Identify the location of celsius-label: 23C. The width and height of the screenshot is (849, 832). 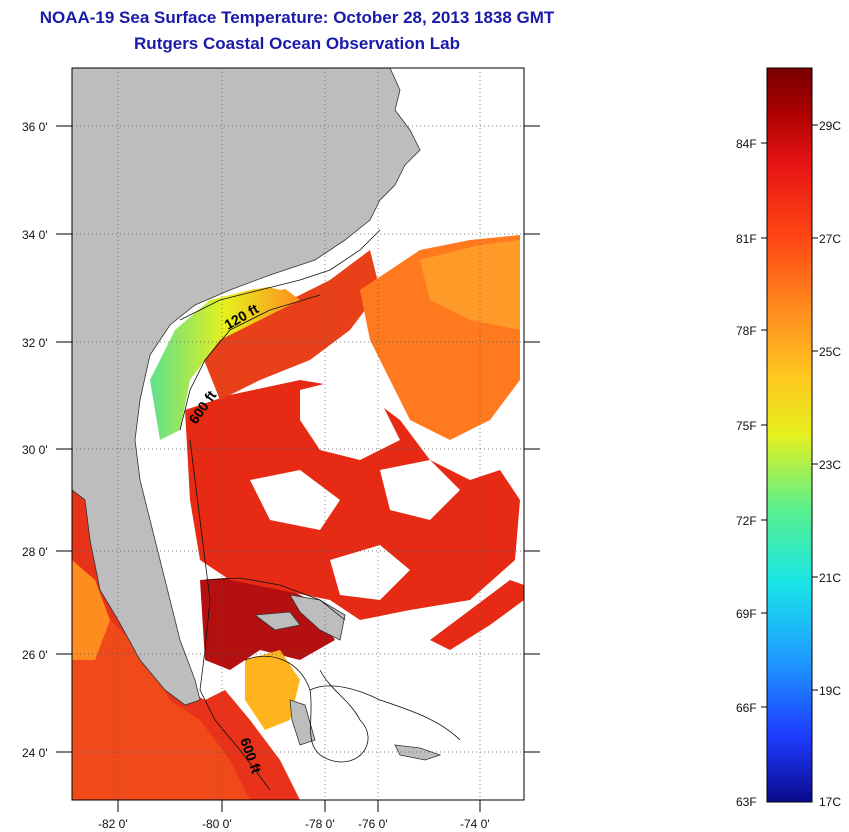
(830, 465).